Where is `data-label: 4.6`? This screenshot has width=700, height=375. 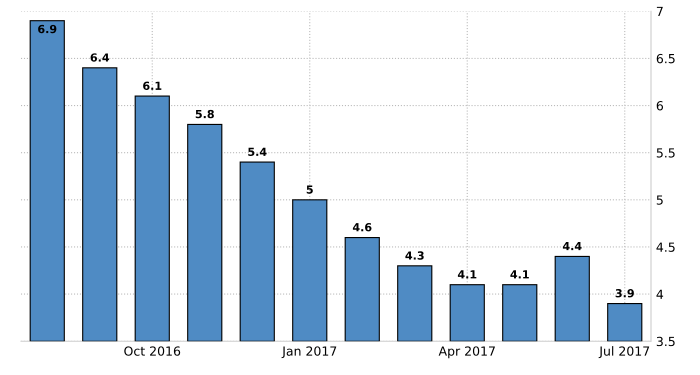 data-label: 4.6 is located at coordinates (362, 227).